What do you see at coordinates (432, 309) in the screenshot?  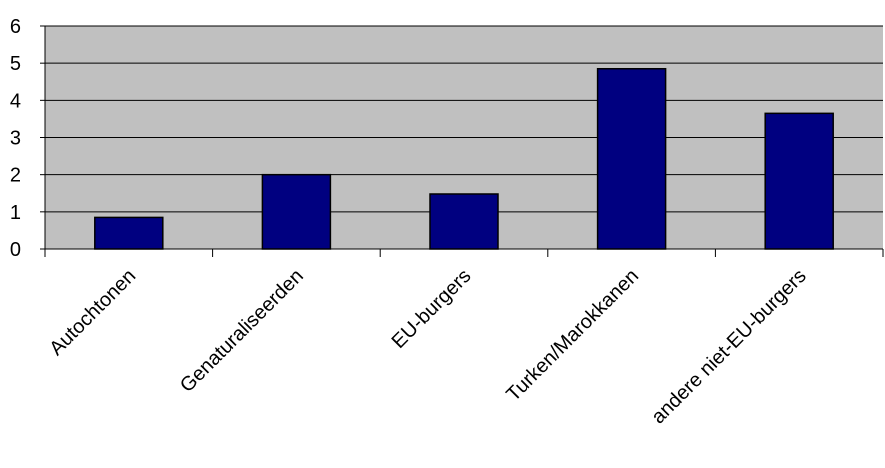 I see `x-category-label: EU-burgers` at bounding box center [432, 309].